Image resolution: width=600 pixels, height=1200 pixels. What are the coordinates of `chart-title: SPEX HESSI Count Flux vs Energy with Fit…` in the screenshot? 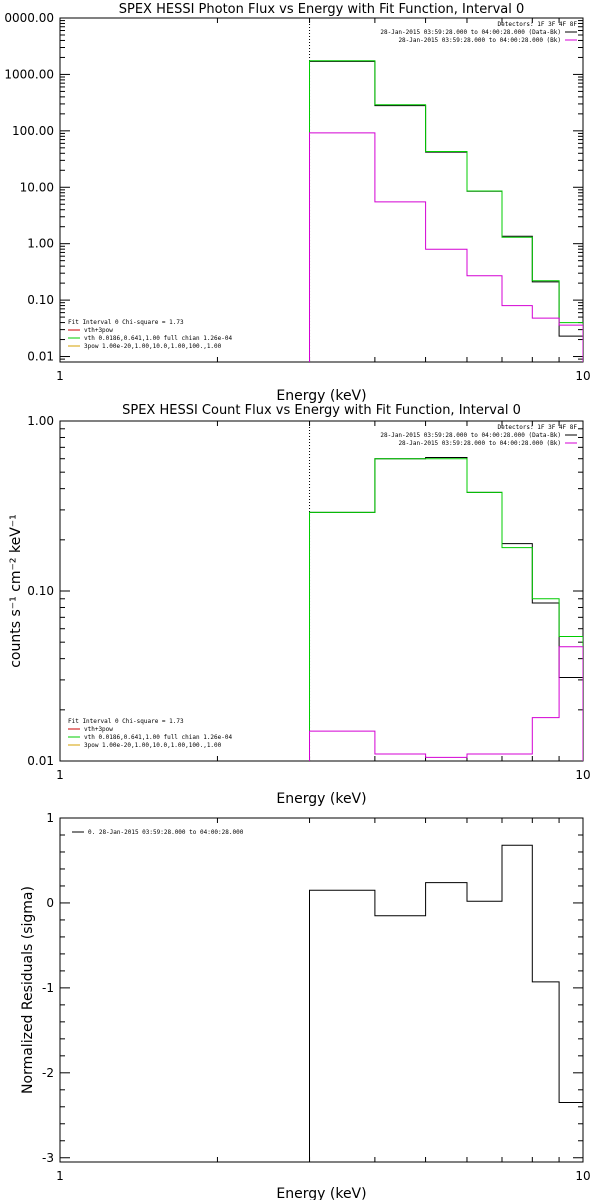 It's located at (321, 410).